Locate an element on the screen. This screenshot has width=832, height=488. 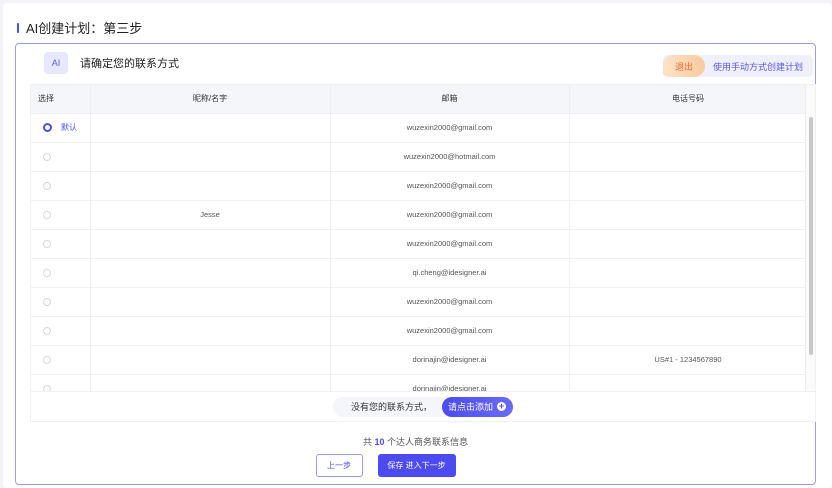
total-prefix: 共 is located at coordinates (367, 442).